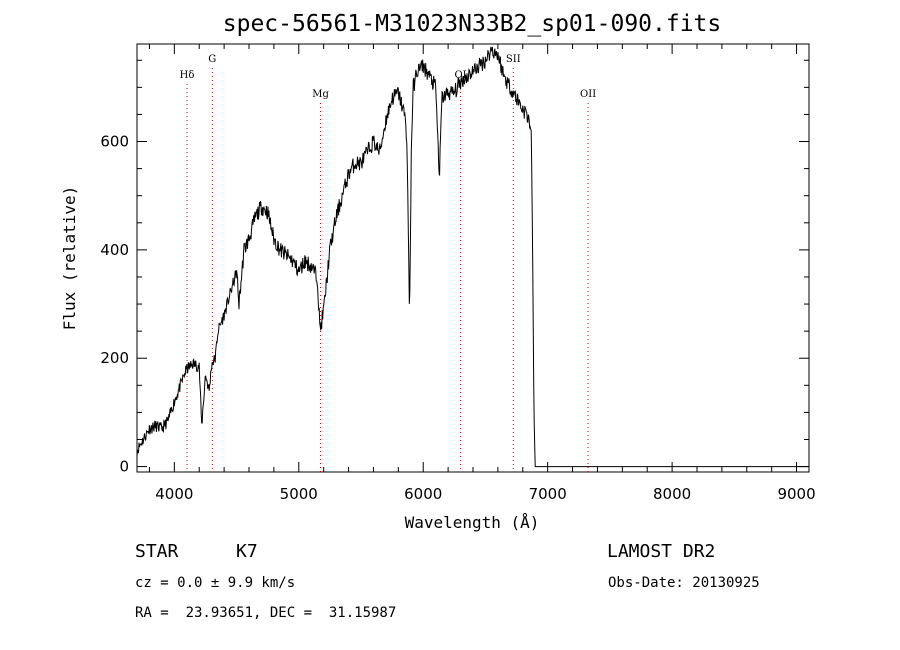  Describe the element at coordinates (114, 358) in the screenshot. I see `y-tick-label: 200` at that location.